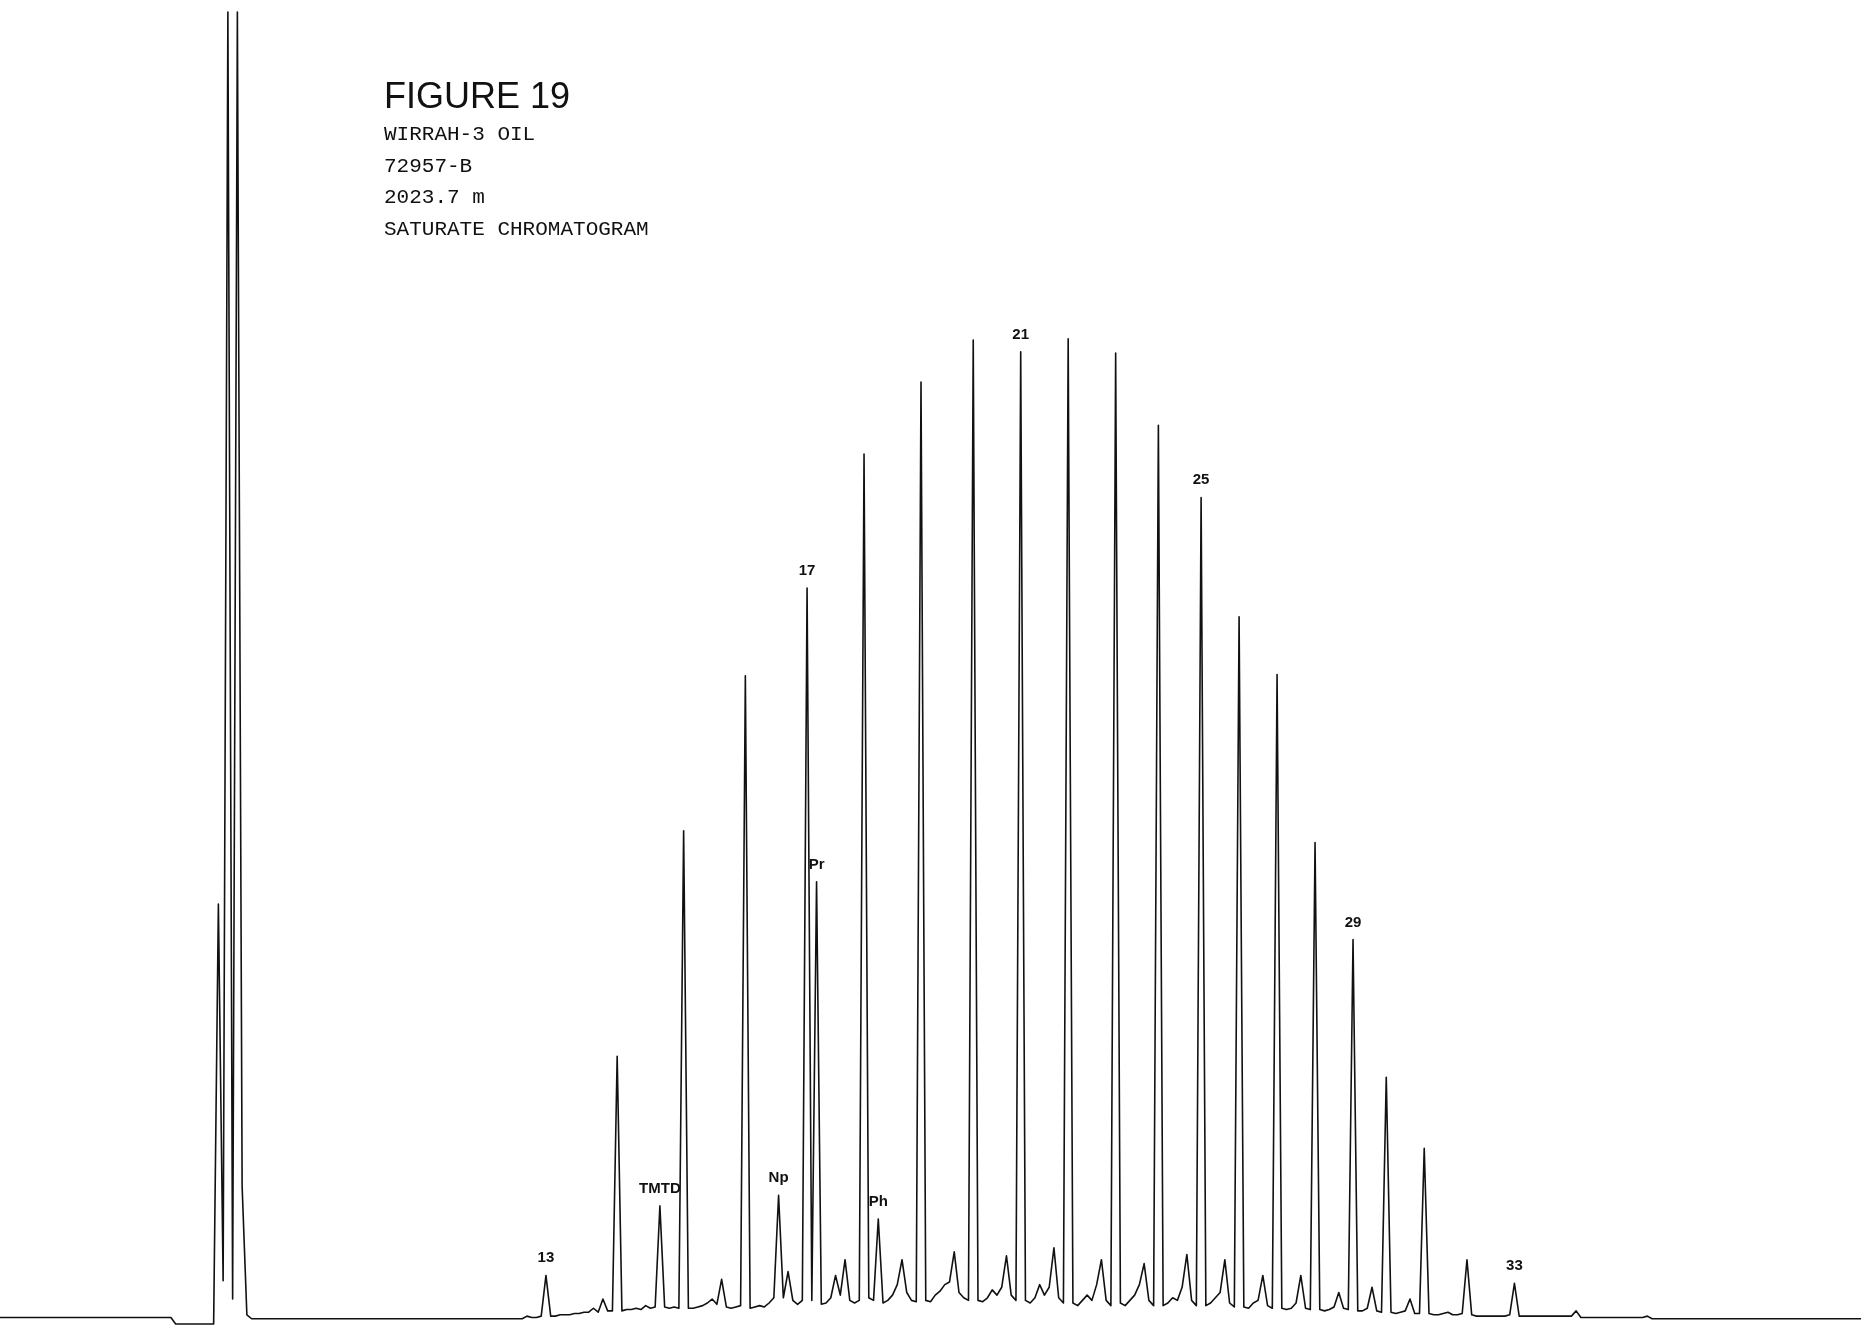  What do you see at coordinates (516, 182) in the screenshot?
I see `text: WIRRAH-3 OIL 72957-B 2023.7 m SATURATE CHROMATOGRAM` at bounding box center [516, 182].